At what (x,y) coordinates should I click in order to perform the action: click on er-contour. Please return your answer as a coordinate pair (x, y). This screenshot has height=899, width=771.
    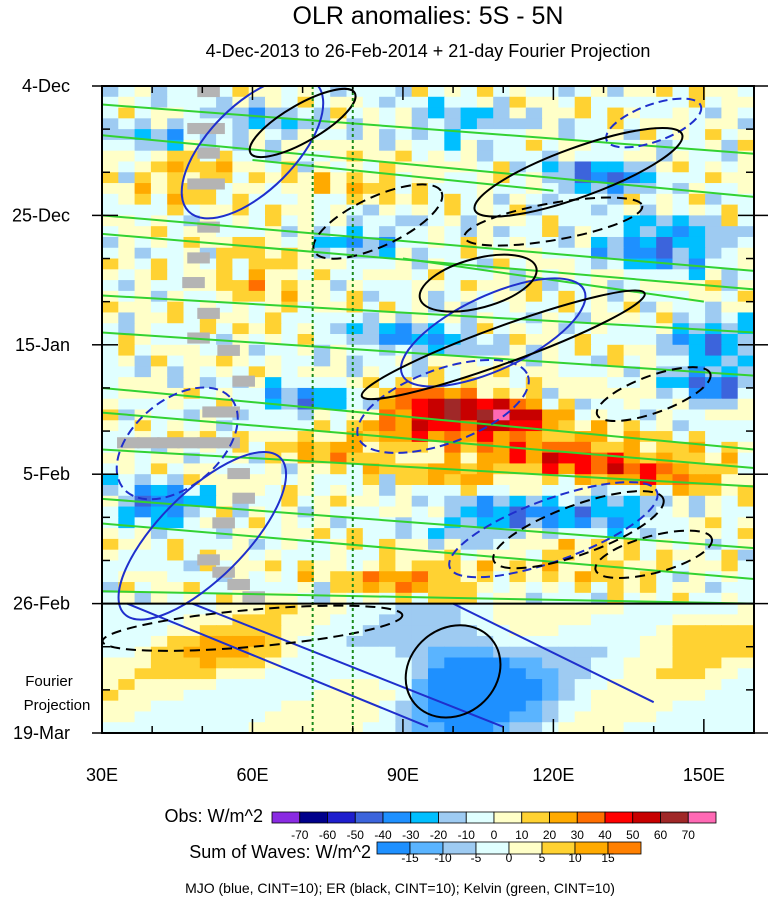
    Looking at the image, I should click on (654, 554).